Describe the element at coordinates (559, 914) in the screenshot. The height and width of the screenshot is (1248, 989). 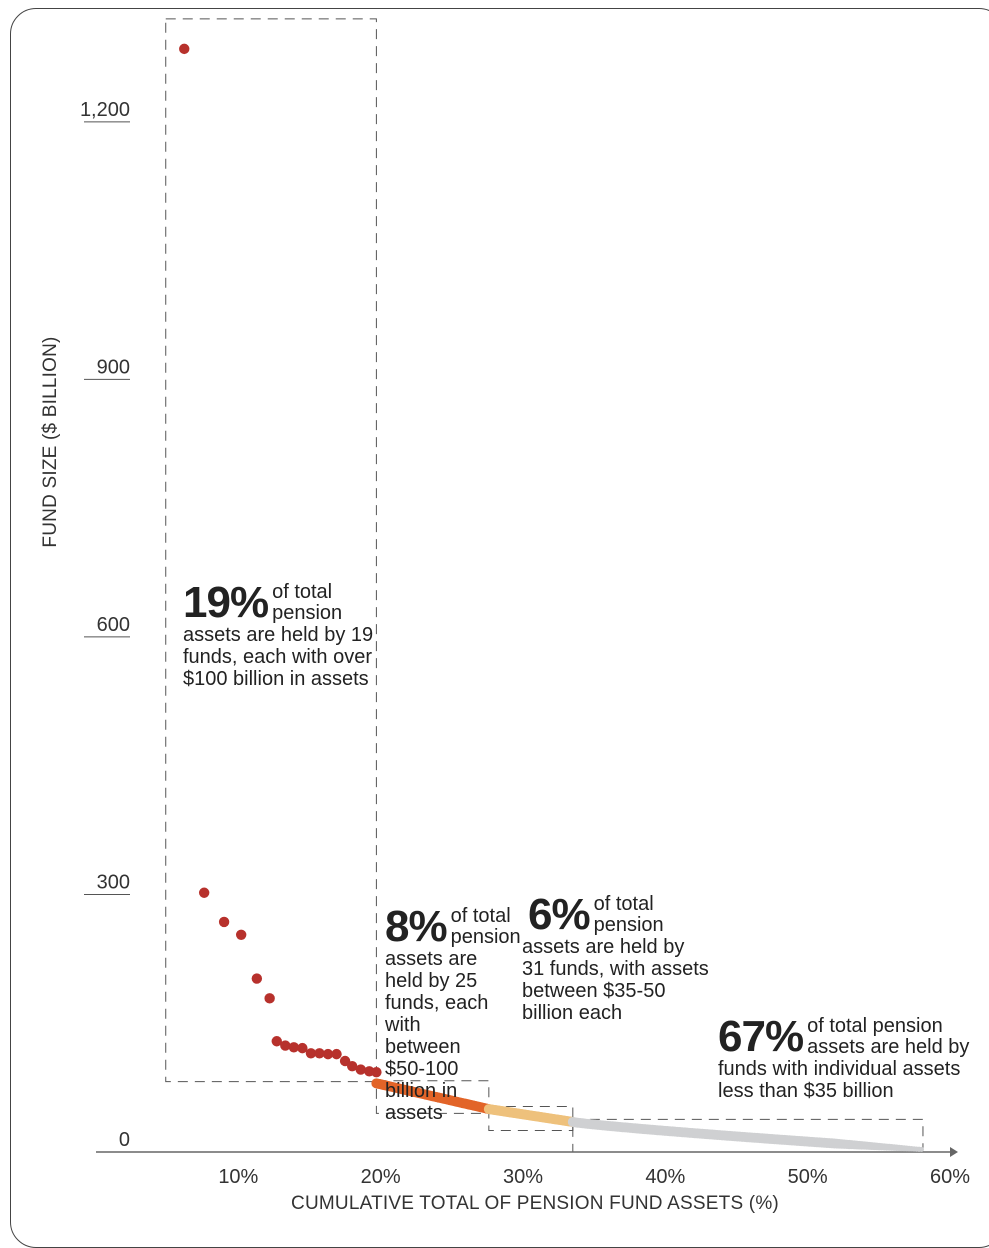
I see `annotation-big-value: 6%` at that location.